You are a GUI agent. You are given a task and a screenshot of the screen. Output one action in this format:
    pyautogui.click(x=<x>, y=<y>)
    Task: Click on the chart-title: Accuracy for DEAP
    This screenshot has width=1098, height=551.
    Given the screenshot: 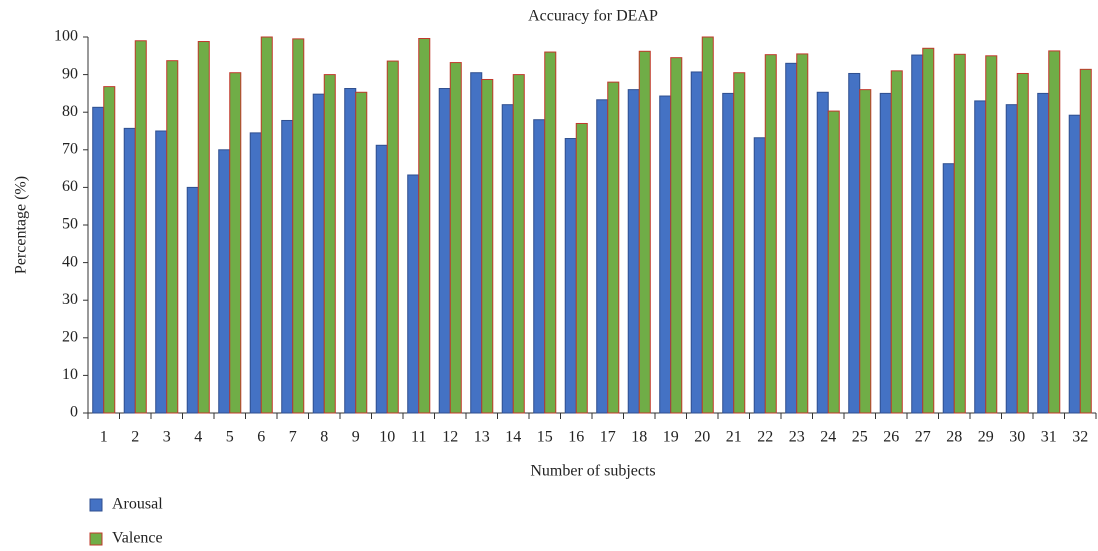 What is the action you would take?
    pyautogui.click(x=593, y=16)
    